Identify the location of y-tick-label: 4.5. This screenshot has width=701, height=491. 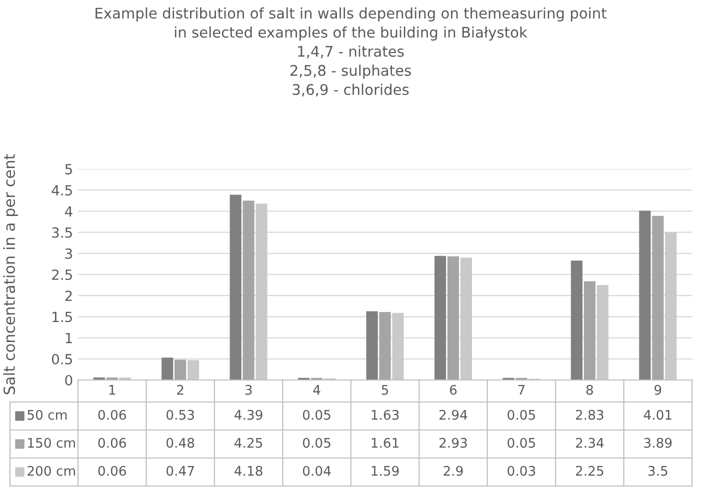
(62, 190).